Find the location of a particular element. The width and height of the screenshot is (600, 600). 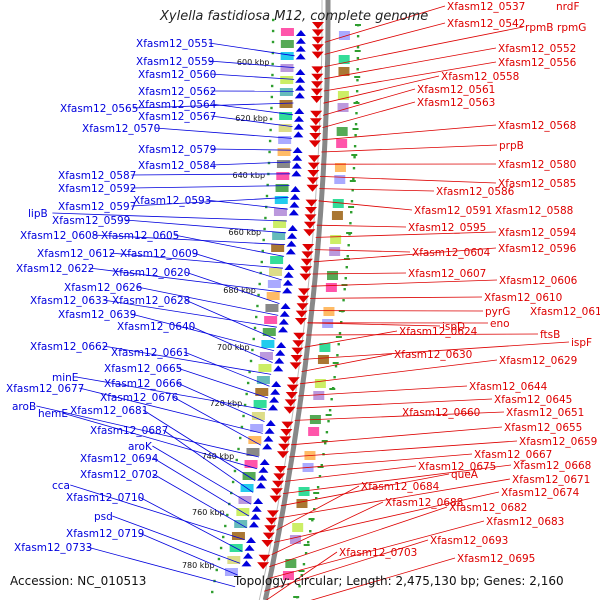

forward-gene-label: Xfasm12_0628 is located at coordinates (151, 301).